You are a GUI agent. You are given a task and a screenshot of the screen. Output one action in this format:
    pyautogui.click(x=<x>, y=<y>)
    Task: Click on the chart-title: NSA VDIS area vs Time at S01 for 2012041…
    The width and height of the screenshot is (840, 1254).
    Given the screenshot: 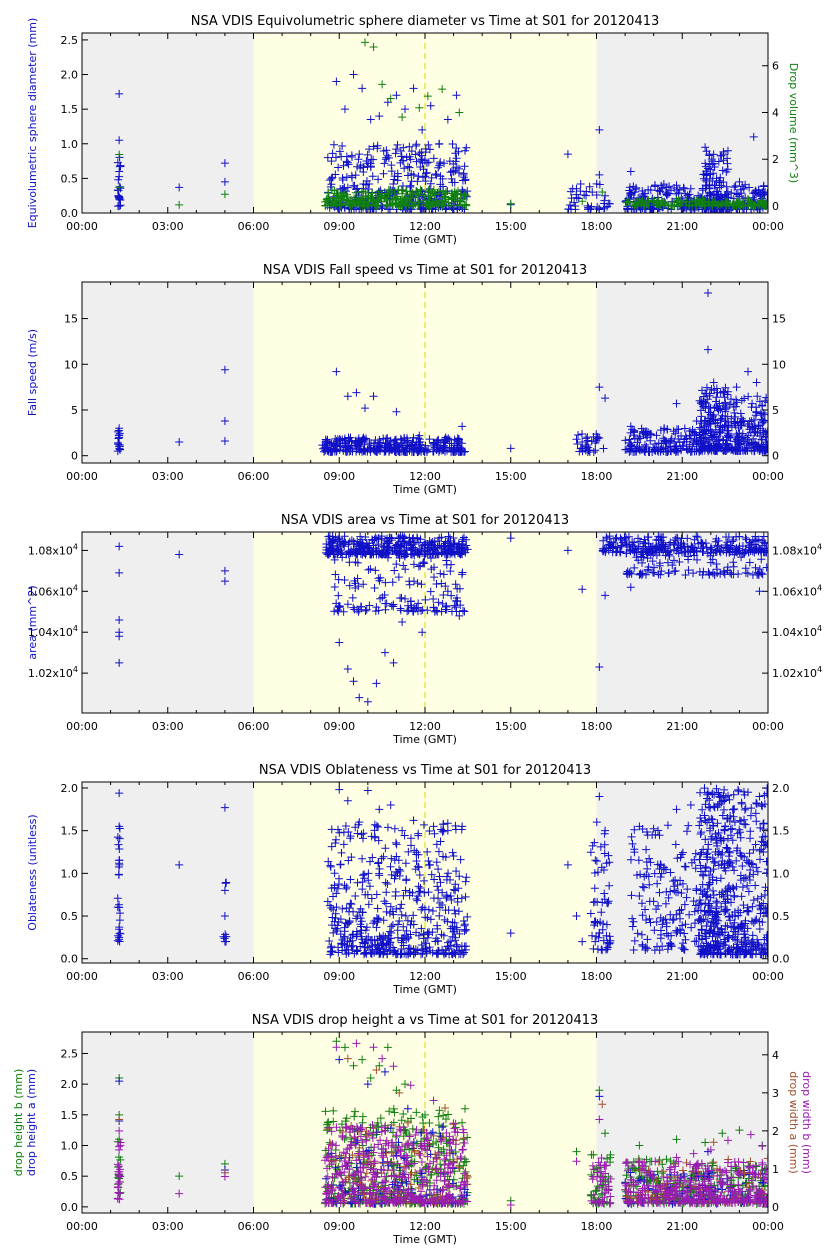 What is the action you would take?
    pyautogui.click(x=425, y=520)
    